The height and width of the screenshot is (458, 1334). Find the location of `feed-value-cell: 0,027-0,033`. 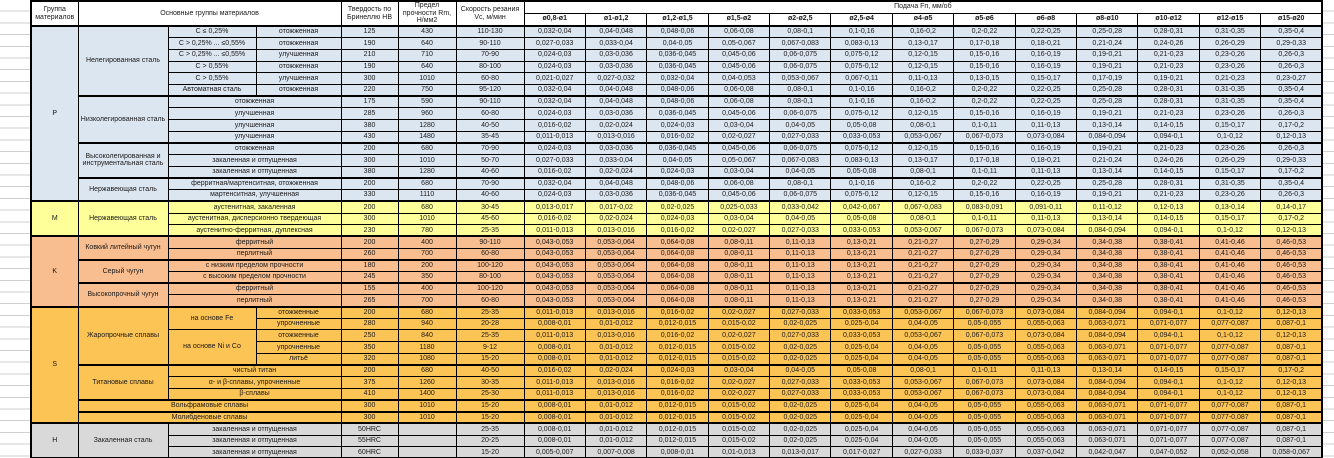

feed-value-cell: 0,027-0,033 is located at coordinates (554, 43).